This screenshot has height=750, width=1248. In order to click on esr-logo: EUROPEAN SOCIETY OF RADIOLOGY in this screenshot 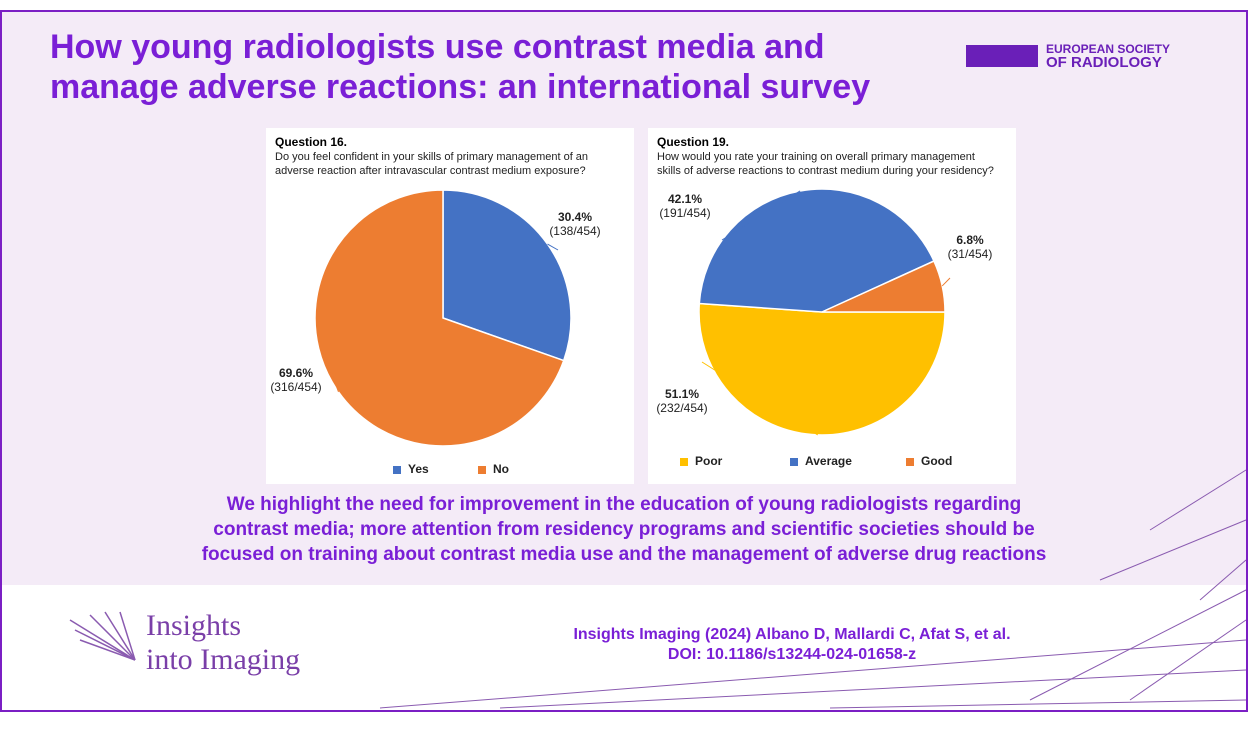, I will do `click(1068, 56)`.